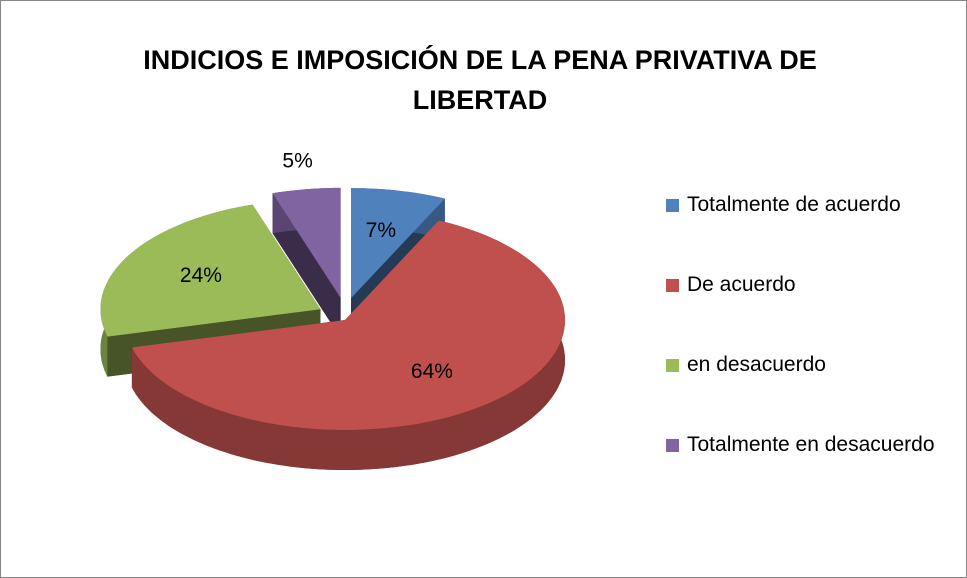 Image resolution: width=967 pixels, height=578 pixels. Describe the element at coordinates (201, 275) in the screenshot. I see `data-label: 24%` at that location.